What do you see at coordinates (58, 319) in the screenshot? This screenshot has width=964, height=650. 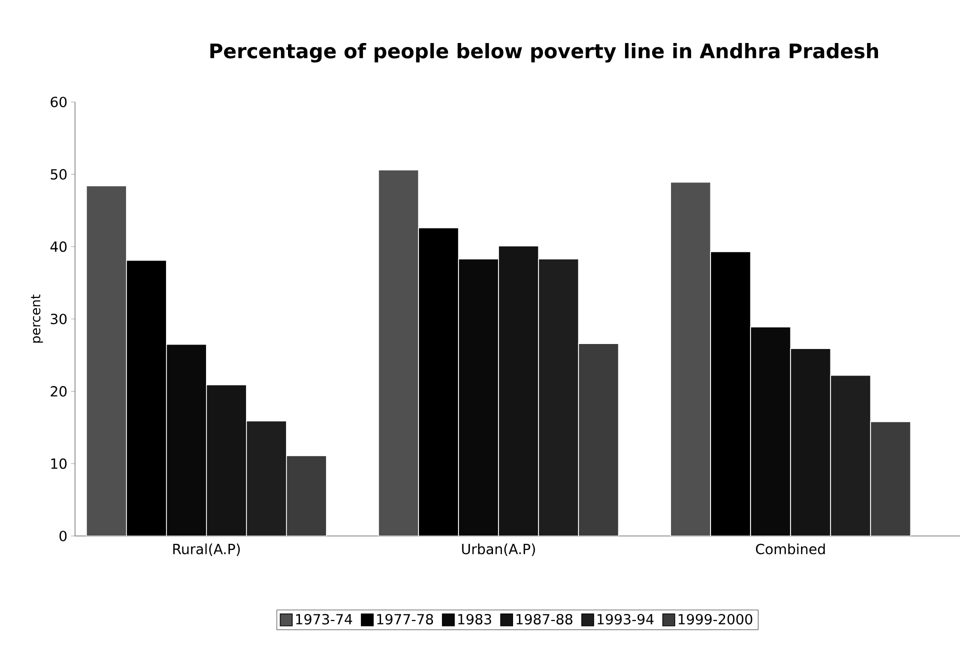 I see `y-tick-label: 30` at bounding box center [58, 319].